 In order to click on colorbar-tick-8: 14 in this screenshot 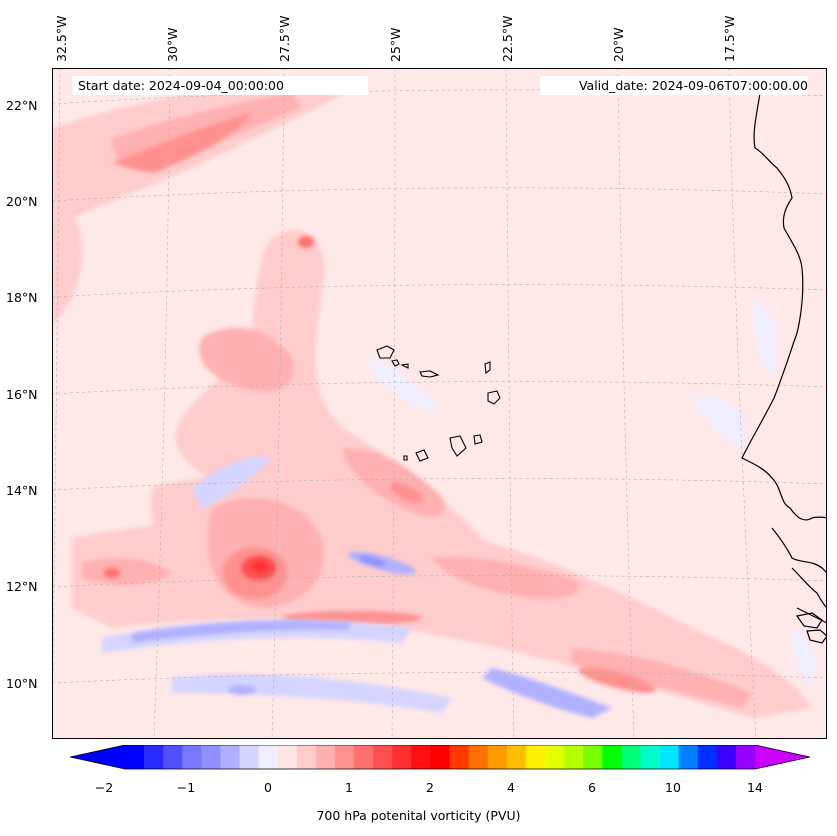, I will do `click(755, 787)`.